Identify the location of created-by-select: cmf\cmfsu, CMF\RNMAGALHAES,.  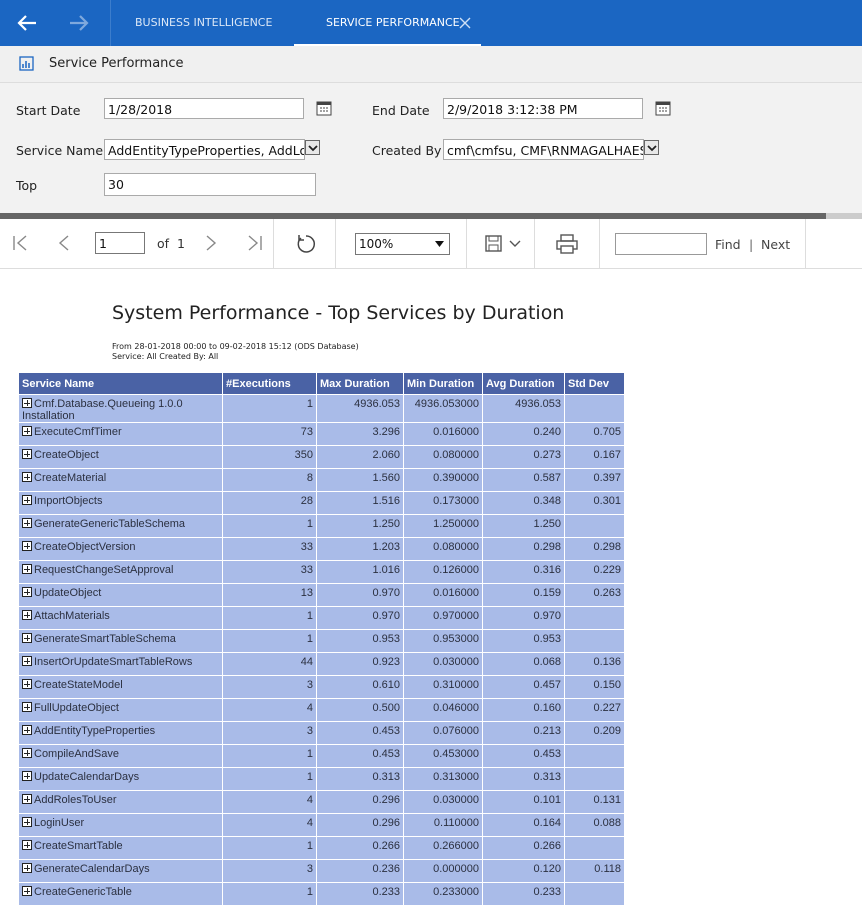
(543, 149).